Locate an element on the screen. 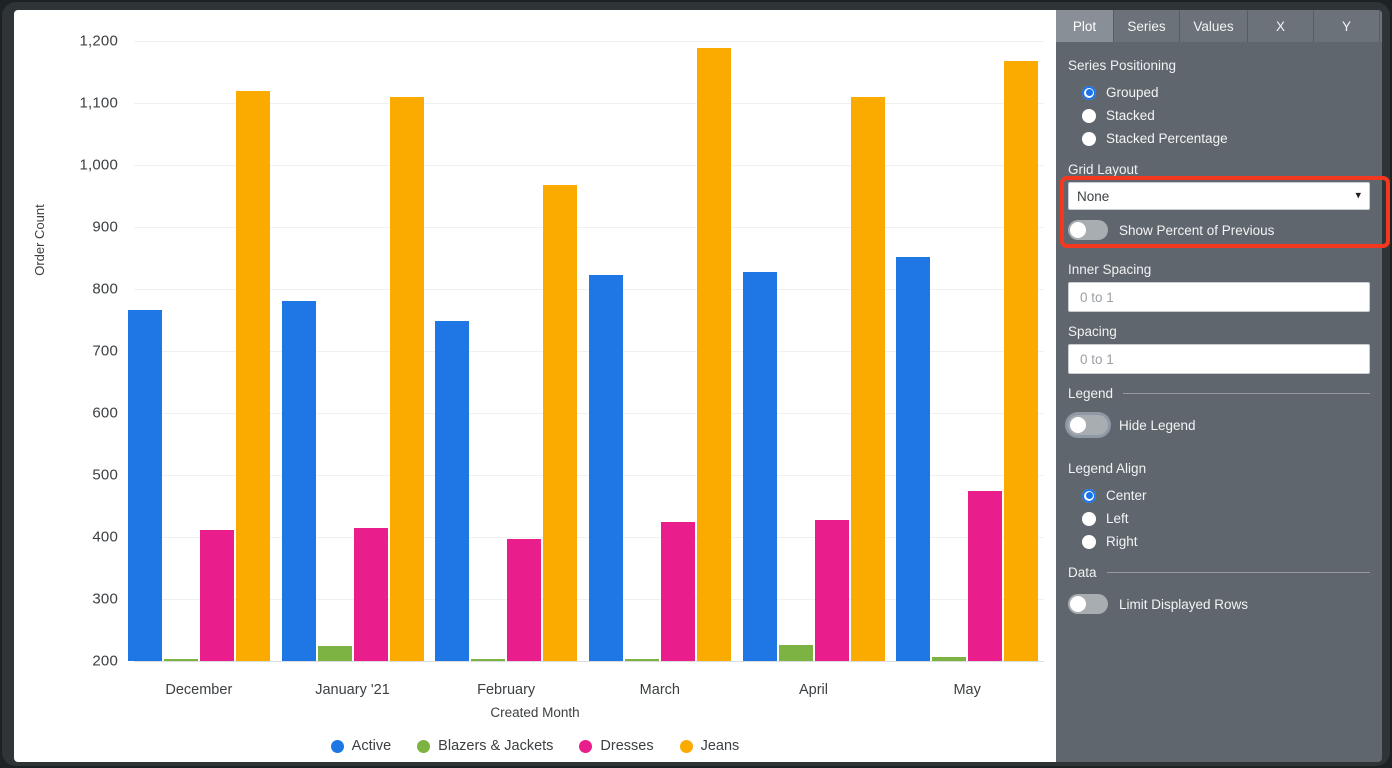 This screenshot has width=1392, height=768. panel-tab-bar: Plot Series Values X Y is located at coordinates (1219, 26).